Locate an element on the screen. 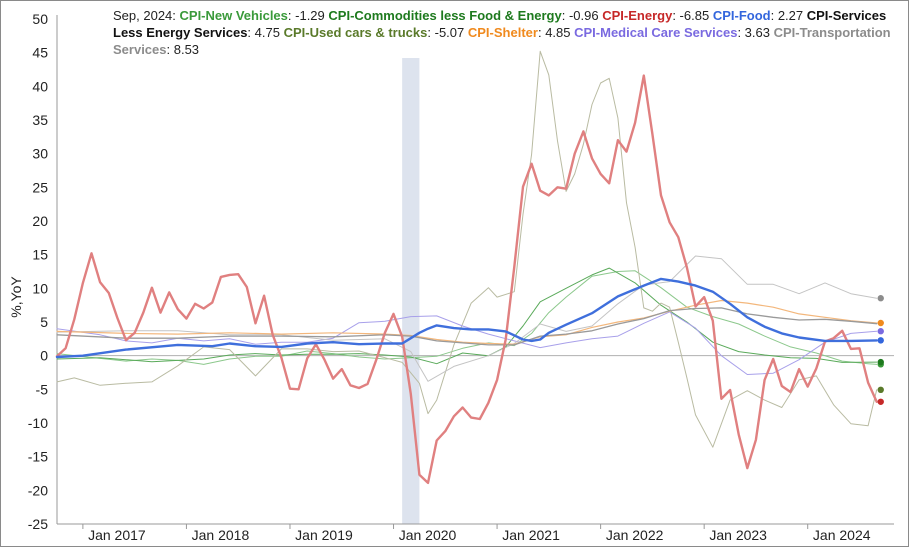 The image size is (909, 547). y-tick-label: -5 is located at coordinates (42, 389).